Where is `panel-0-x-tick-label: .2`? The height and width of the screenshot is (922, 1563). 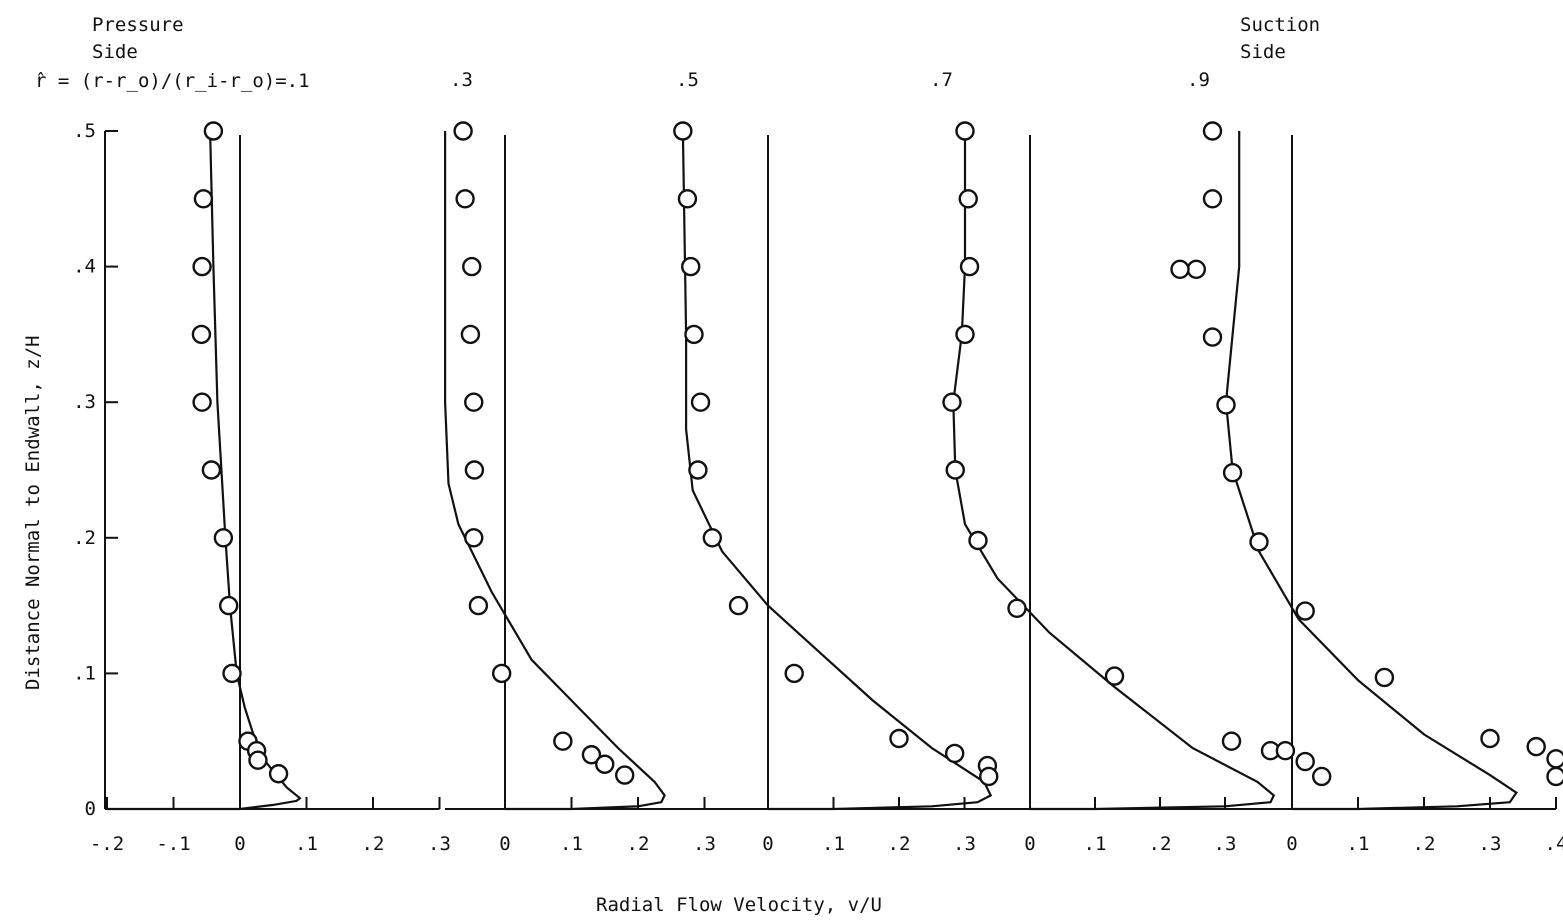
panel-0-x-tick-label: .2 is located at coordinates (373, 844).